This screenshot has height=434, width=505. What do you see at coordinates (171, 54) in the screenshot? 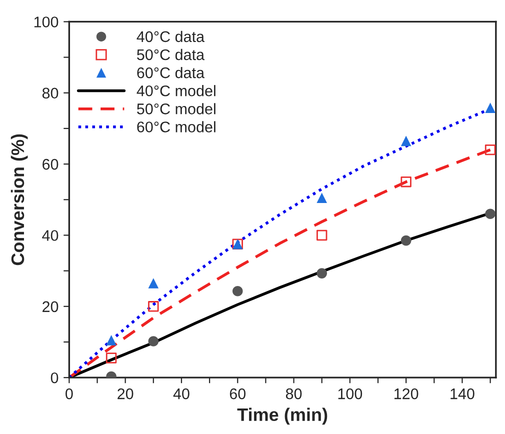
I see `legend-label: 50°C data` at bounding box center [171, 54].